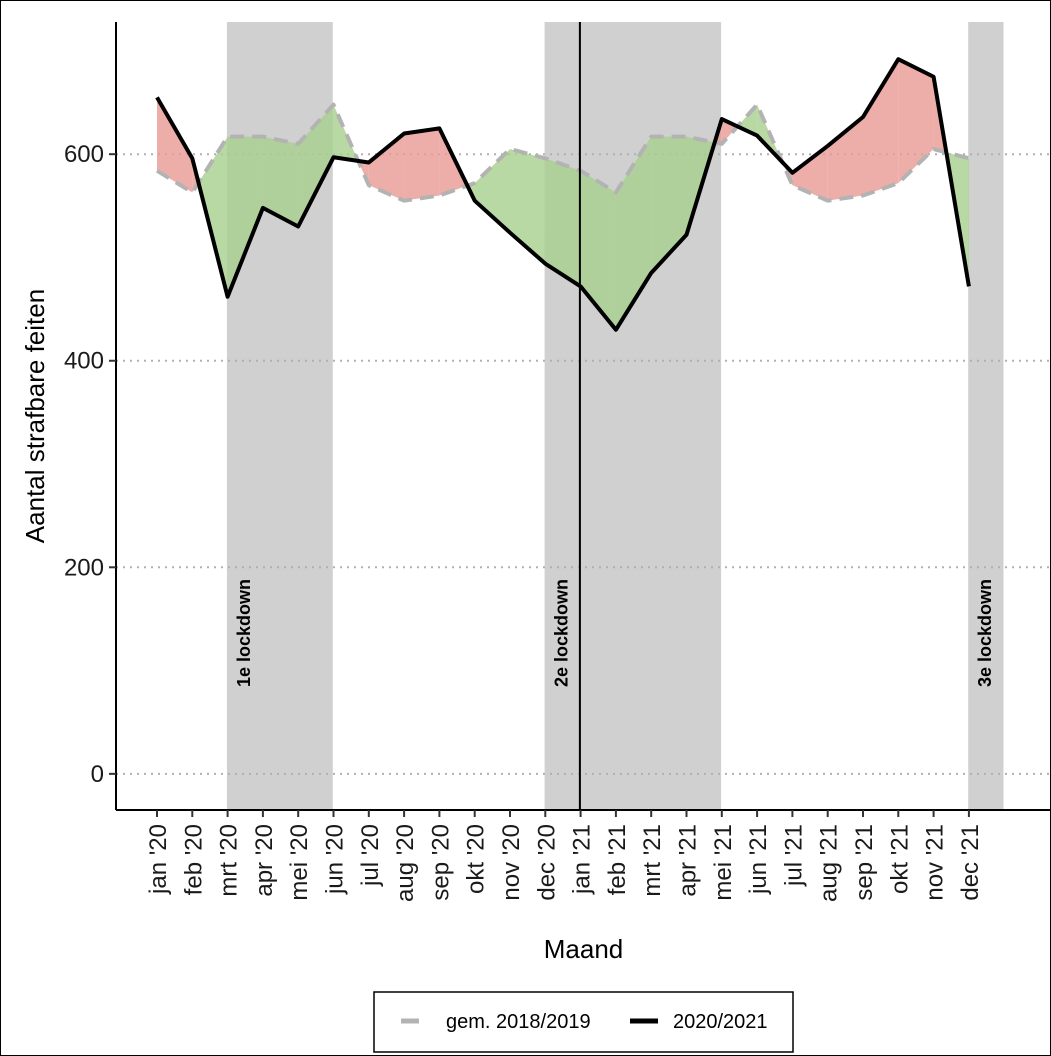 Image resolution: width=1051 pixels, height=1056 pixels. I want to click on y-tick-label-600: 600, so click(84, 154).